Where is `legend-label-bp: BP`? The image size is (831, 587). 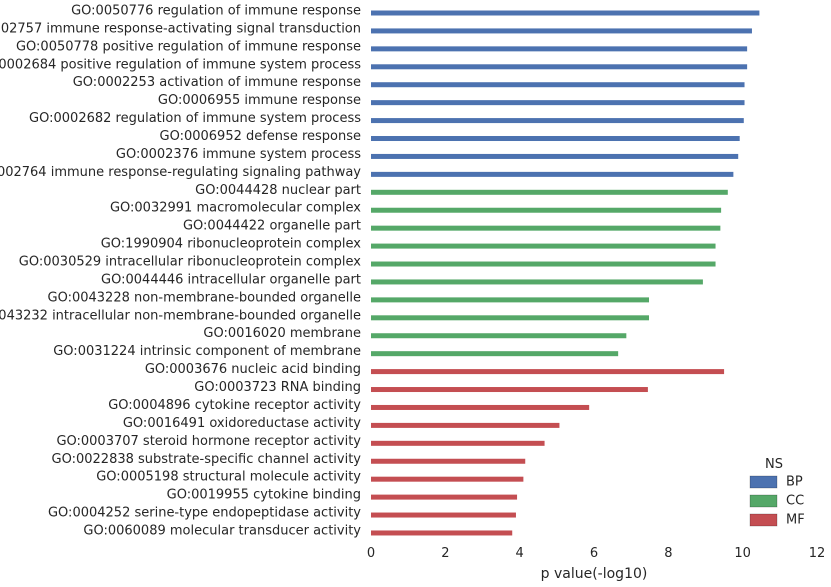
legend-label-bp: BP is located at coordinates (794, 482).